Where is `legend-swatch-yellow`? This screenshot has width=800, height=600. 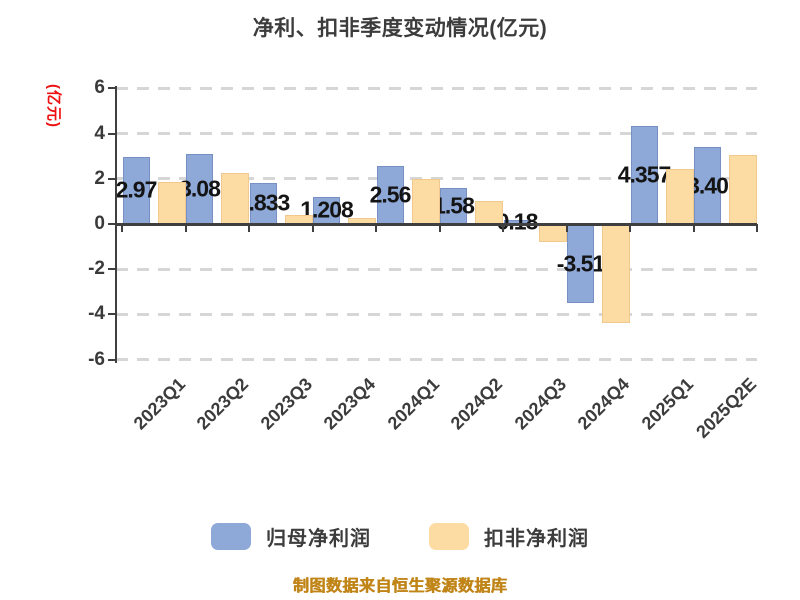 legend-swatch-yellow is located at coordinates (449, 536).